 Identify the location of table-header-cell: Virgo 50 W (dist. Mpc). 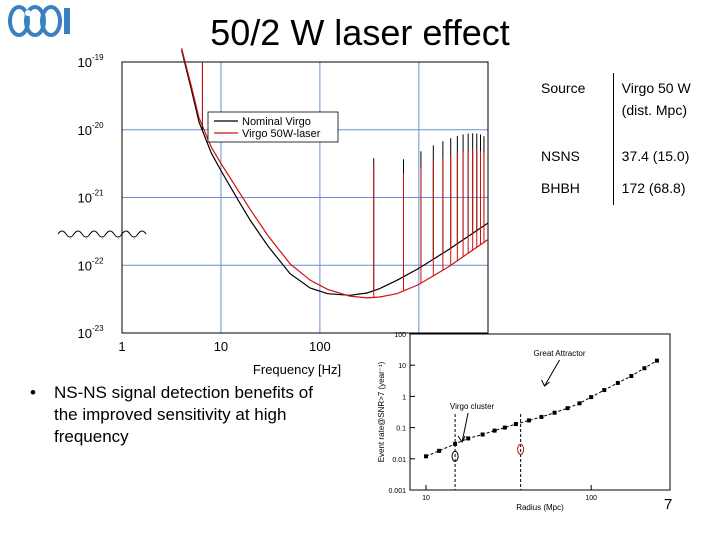
(666, 107).